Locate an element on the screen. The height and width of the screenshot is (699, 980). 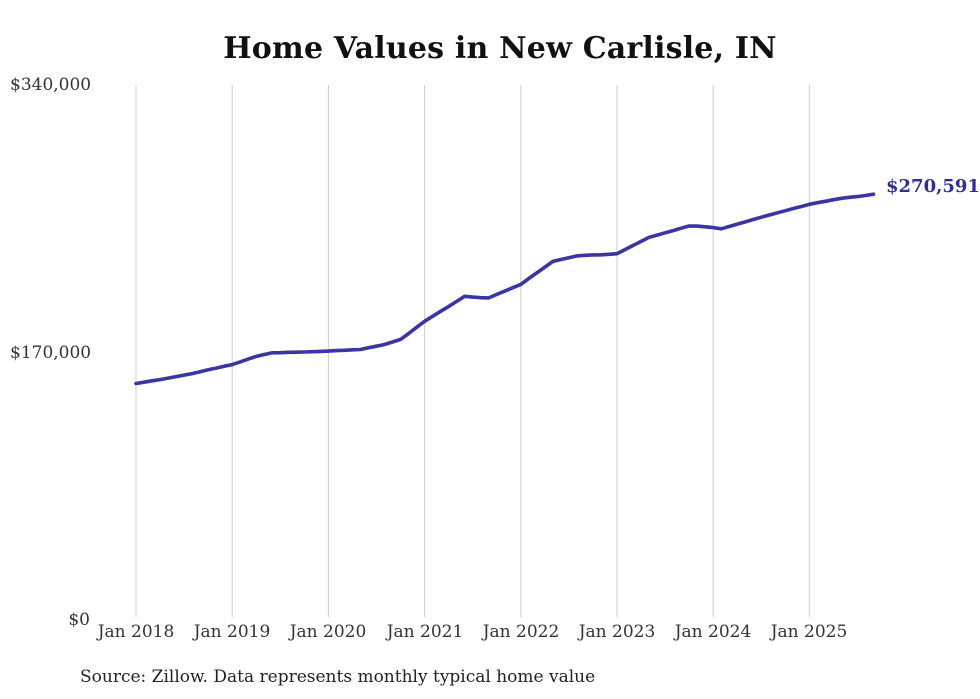
y-axis-tick-170000: $170,000 is located at coordinates (51, 353).